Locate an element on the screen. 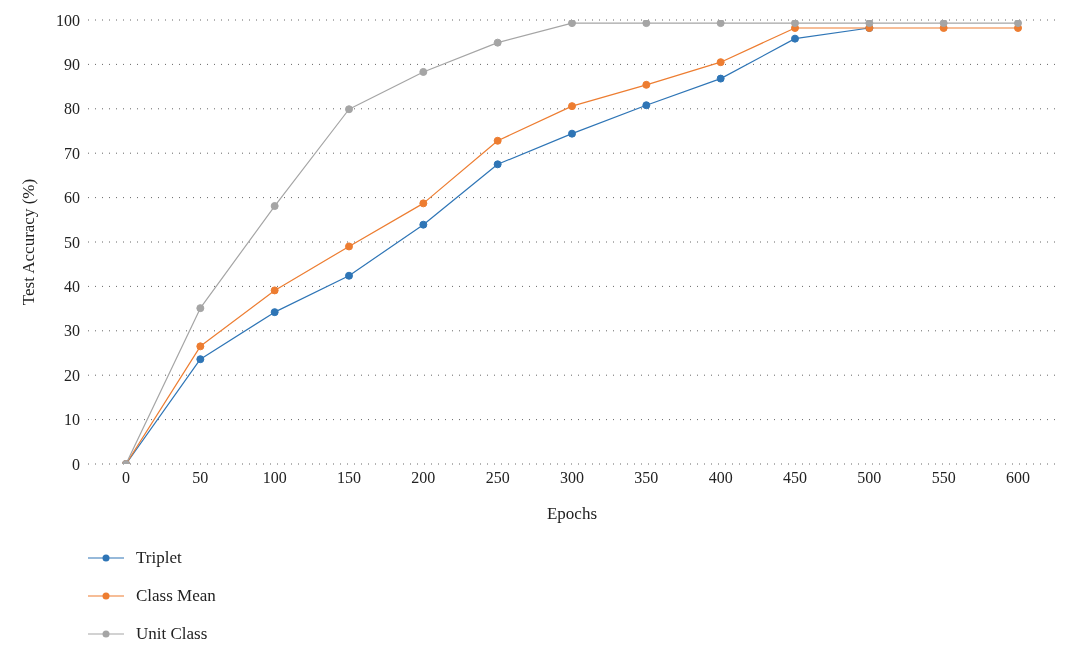  y-tick-label: 80 is located at coordinates (72, 109).